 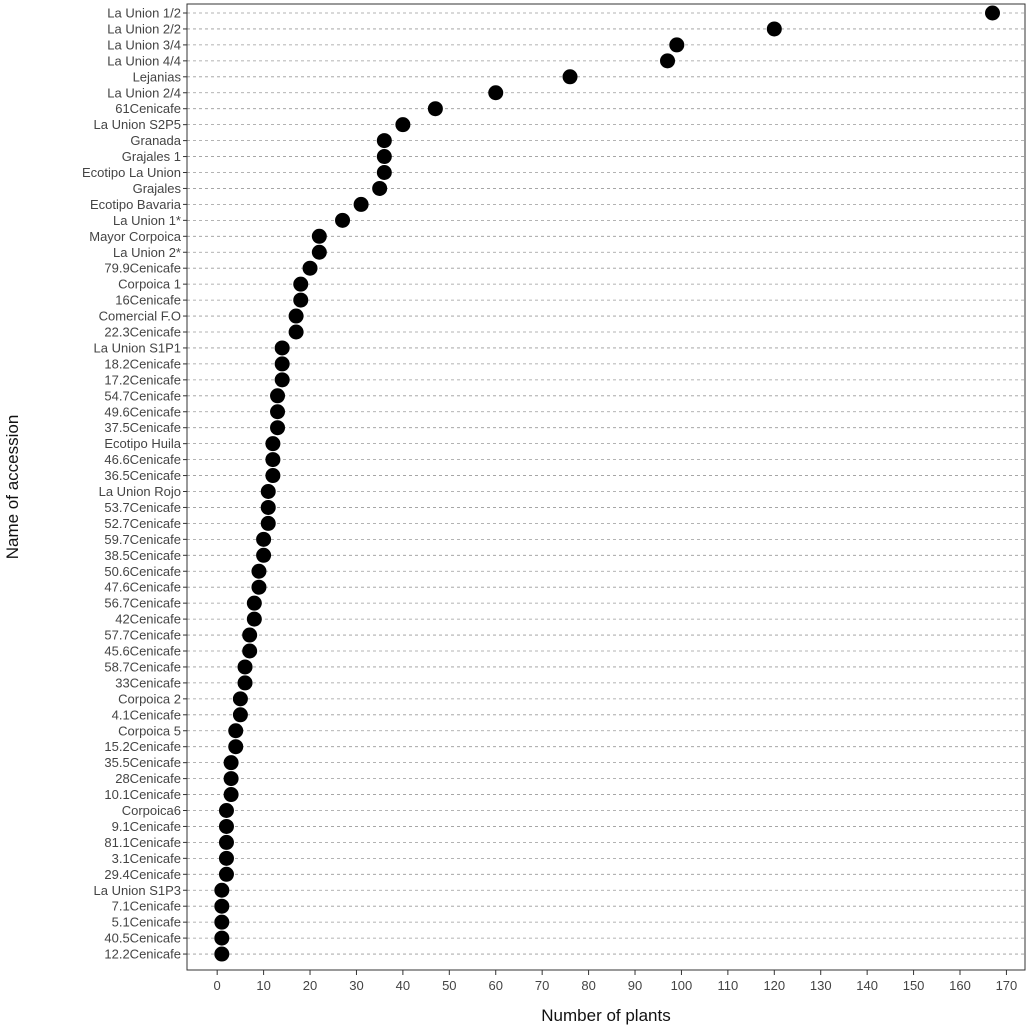 What do you see at coordinates (147, 220) in the screenshot?
I see `y-tick-label: La Union 1*` at bounding box center [147, 220].